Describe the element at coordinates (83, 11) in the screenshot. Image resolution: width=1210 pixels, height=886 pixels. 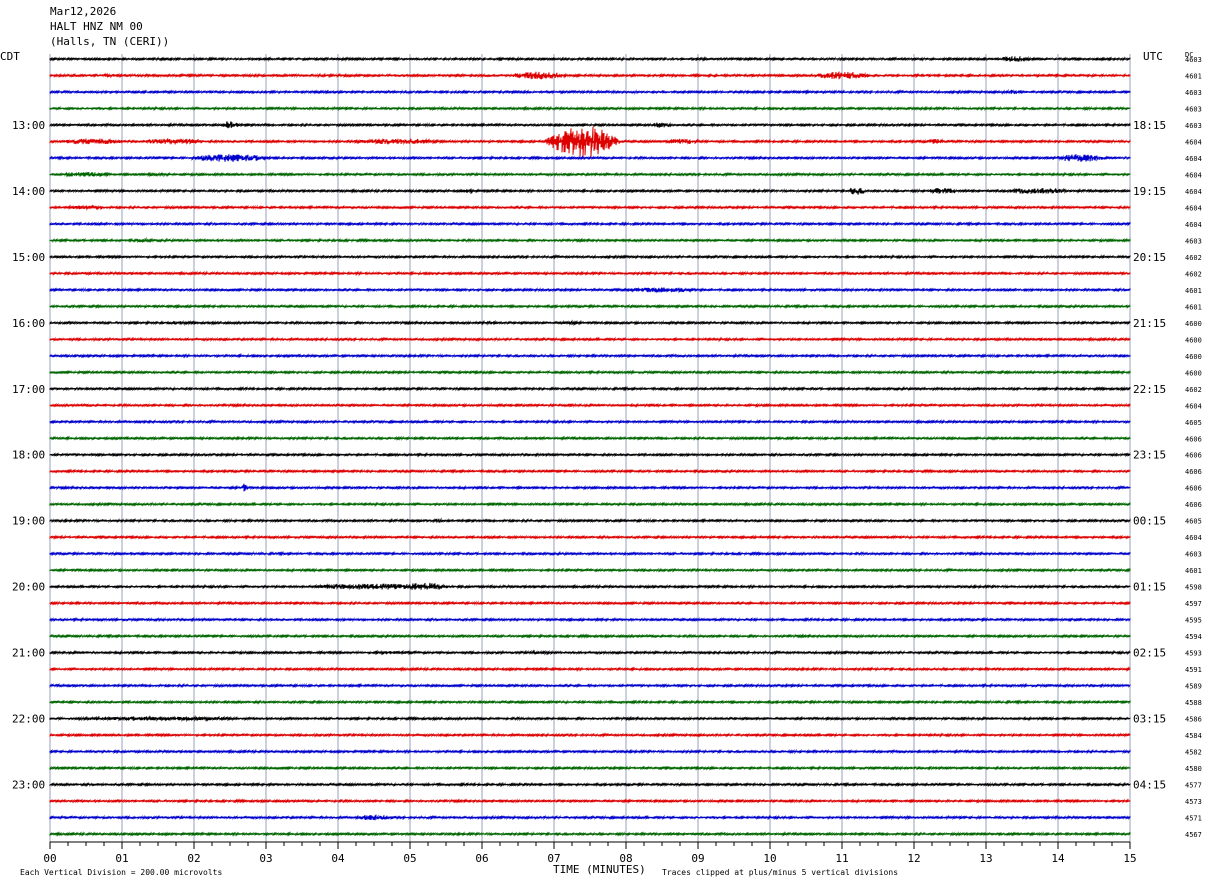
I see `header-date: Mar12,2026` at that location.